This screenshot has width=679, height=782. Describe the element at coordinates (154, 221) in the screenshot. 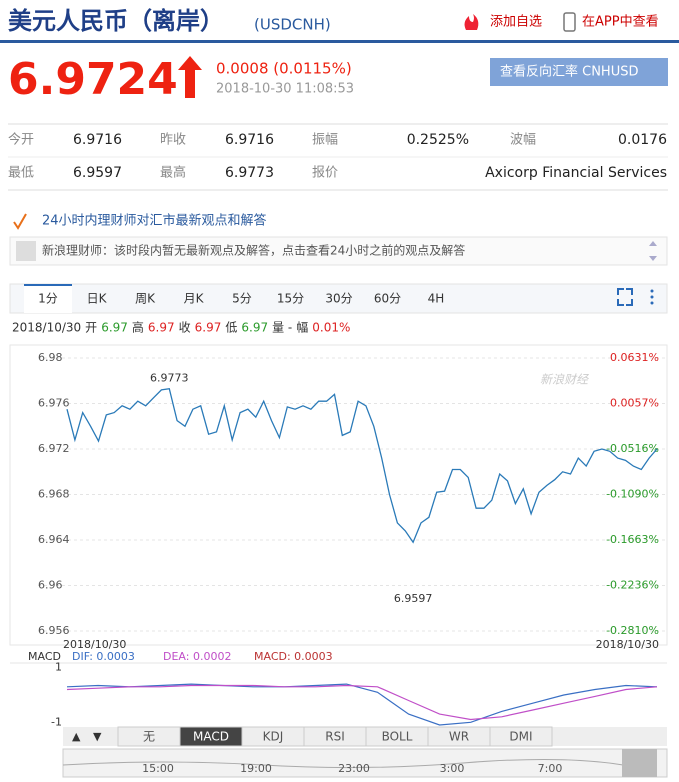

I see `news-title: 24小时内理财师对汇市最新观点和解答` at that location.